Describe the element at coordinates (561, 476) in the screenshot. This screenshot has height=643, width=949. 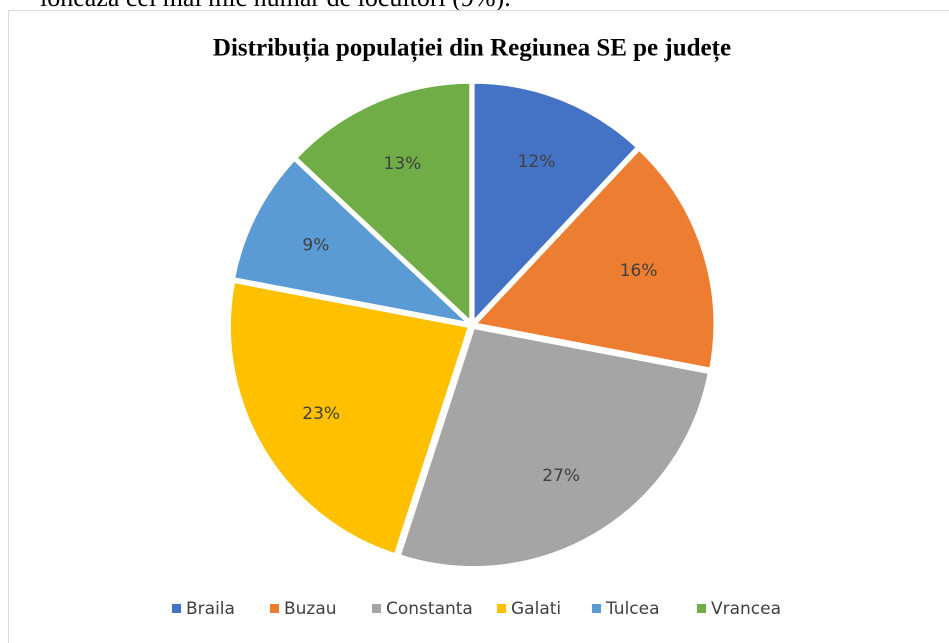
I see `data-label: 27%` at that location.